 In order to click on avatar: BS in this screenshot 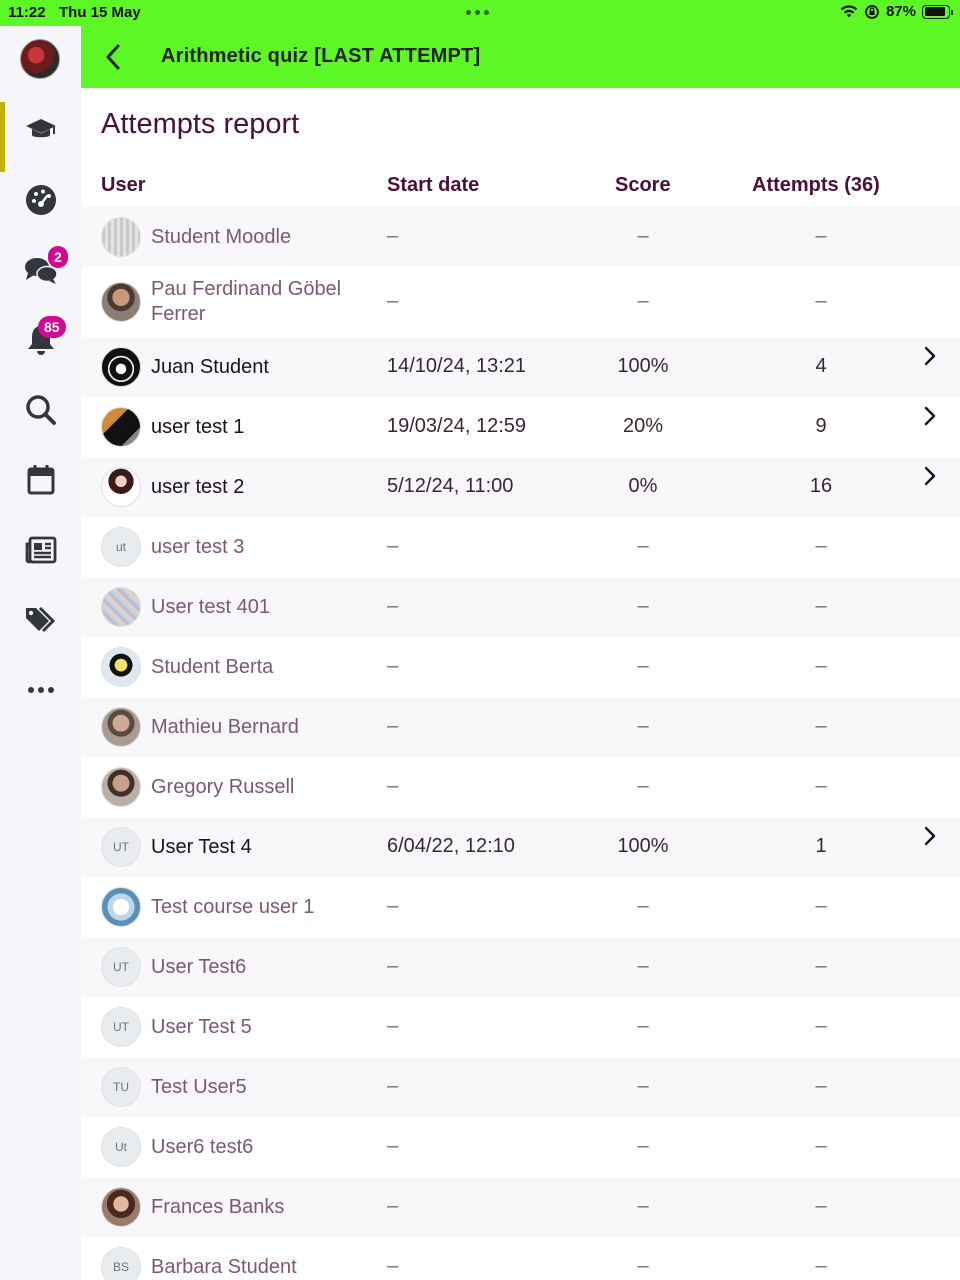, I will do `click(121, 1263)`.